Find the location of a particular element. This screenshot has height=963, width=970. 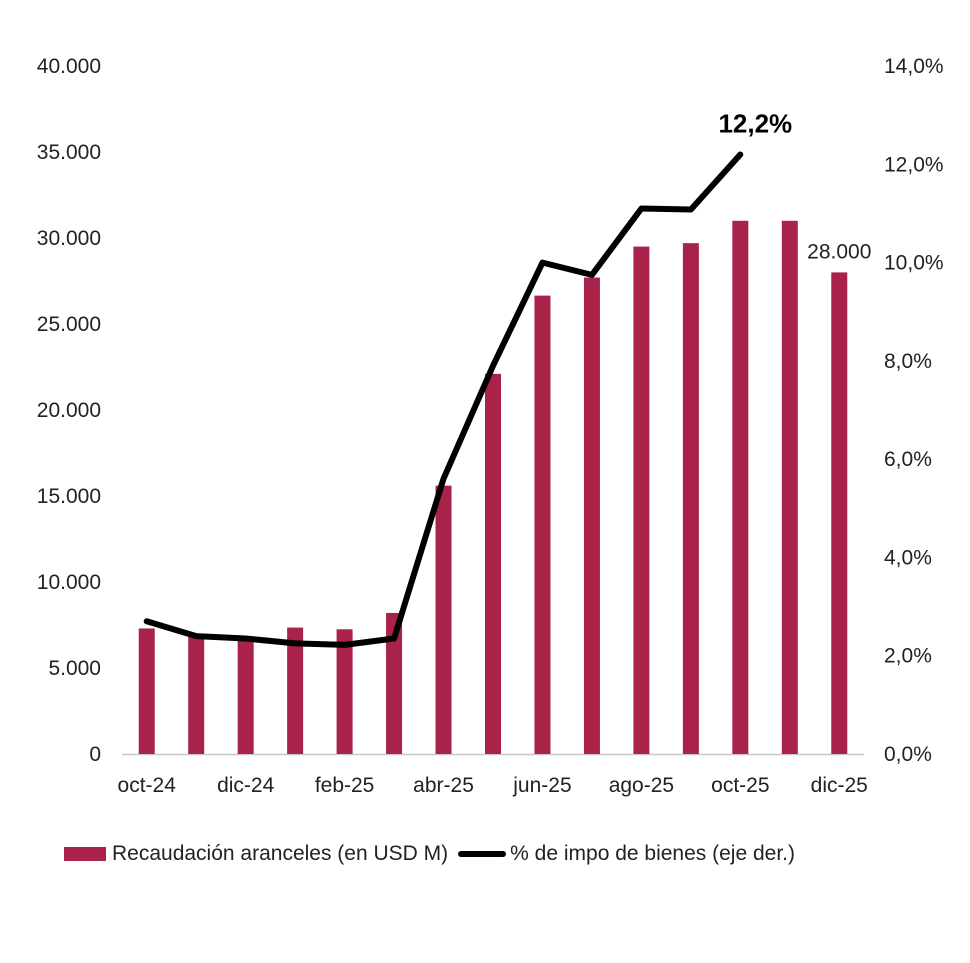

y-left-tick-label: 30.000 is located at coordinates (69, 238).